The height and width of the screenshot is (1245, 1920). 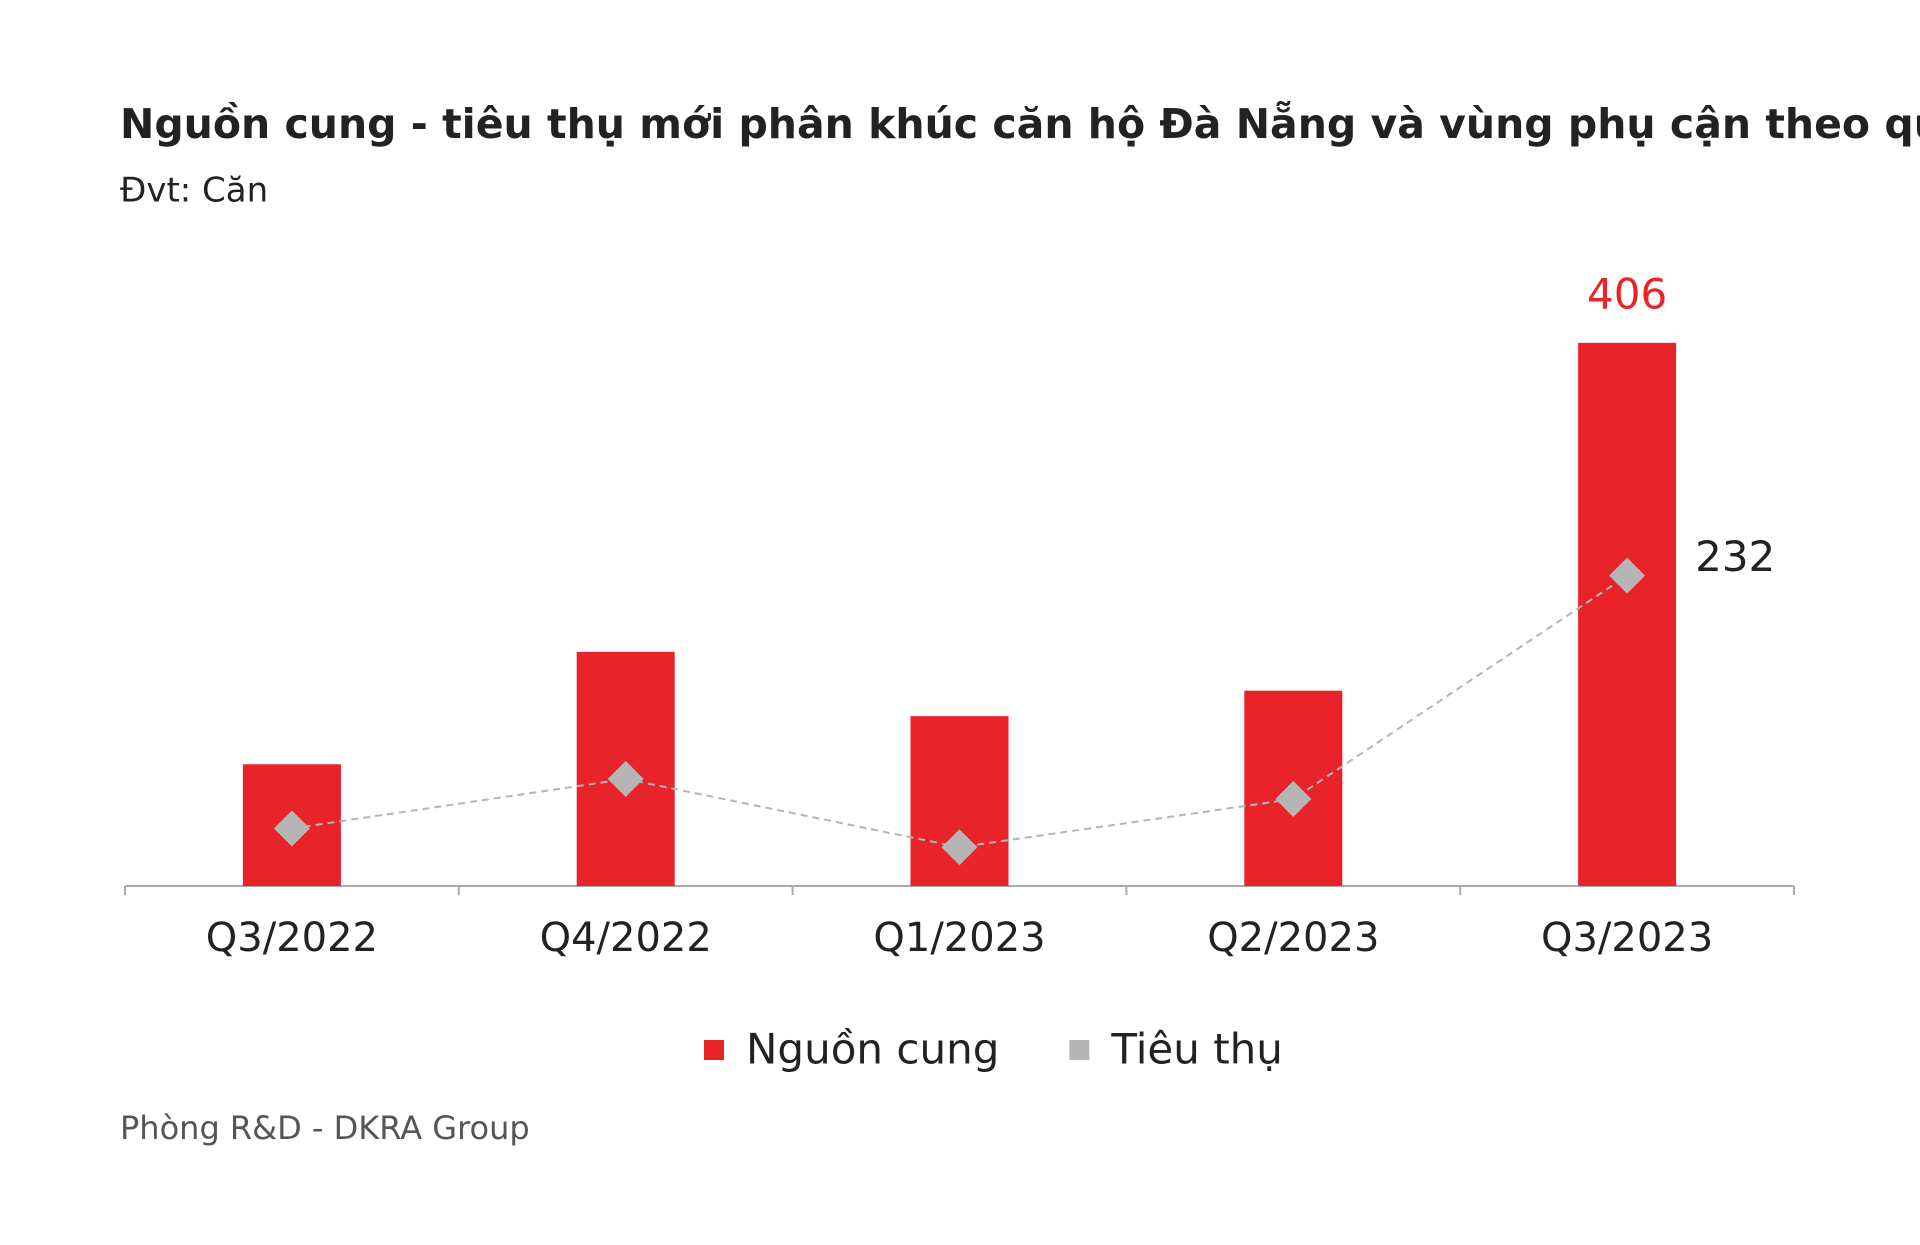 I want to click on legend-label: Tiêu thụ, so click(x=1196, y=1049).